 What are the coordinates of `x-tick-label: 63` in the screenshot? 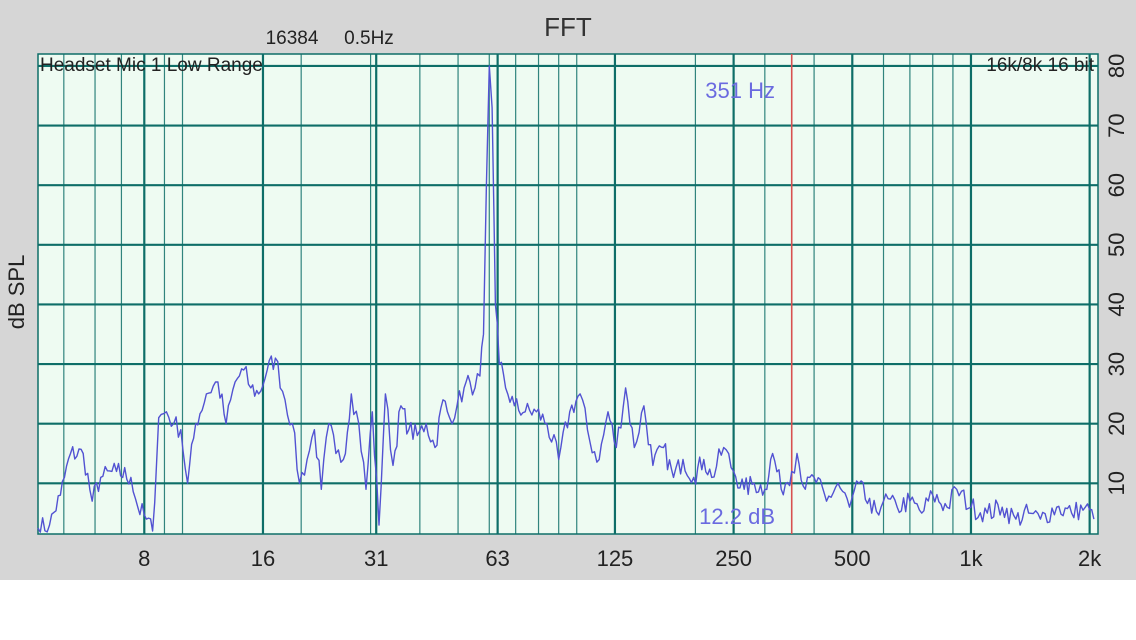 It's located at (497, 558).